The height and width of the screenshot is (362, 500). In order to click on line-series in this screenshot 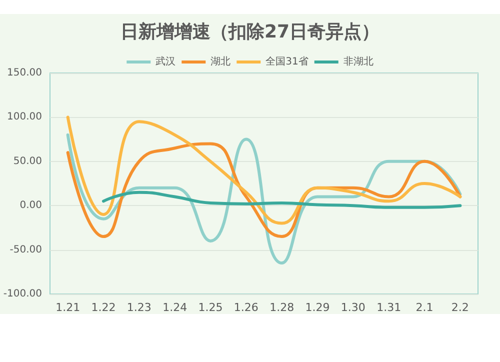, I will do `click(282, 199)`.